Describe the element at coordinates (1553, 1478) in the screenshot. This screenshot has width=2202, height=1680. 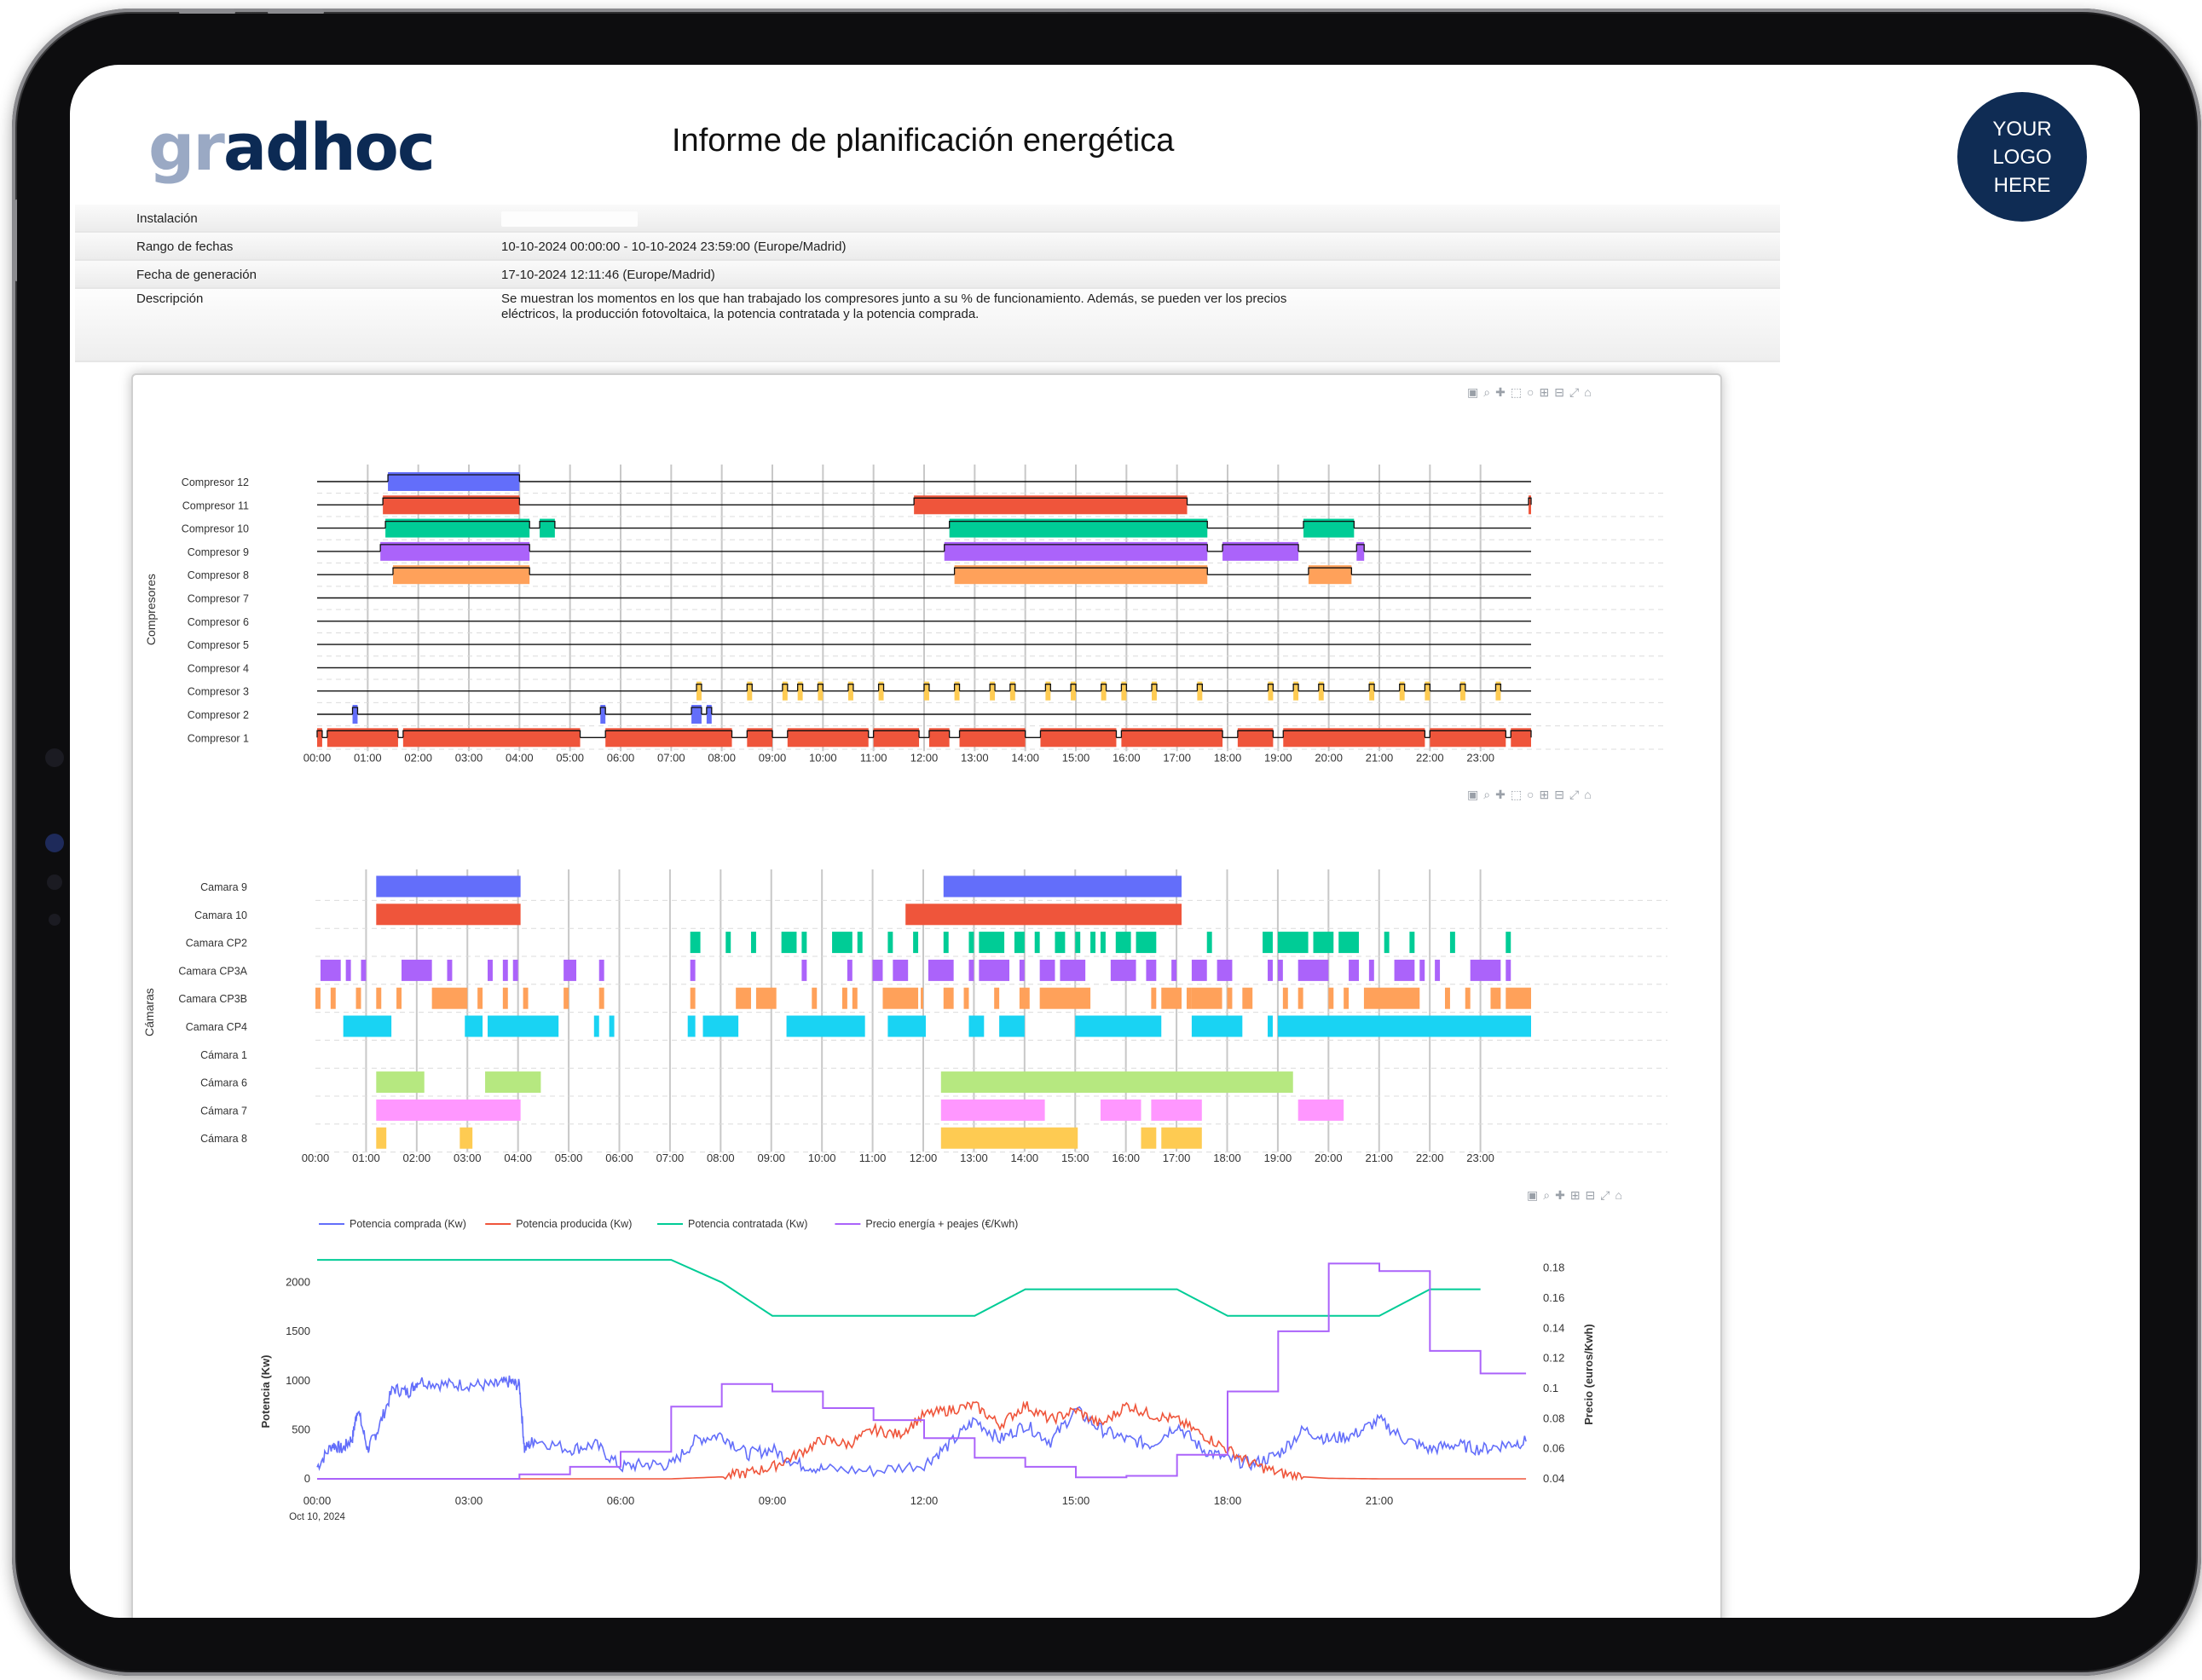
I see `y2-tick-label: 0.04` at that location.